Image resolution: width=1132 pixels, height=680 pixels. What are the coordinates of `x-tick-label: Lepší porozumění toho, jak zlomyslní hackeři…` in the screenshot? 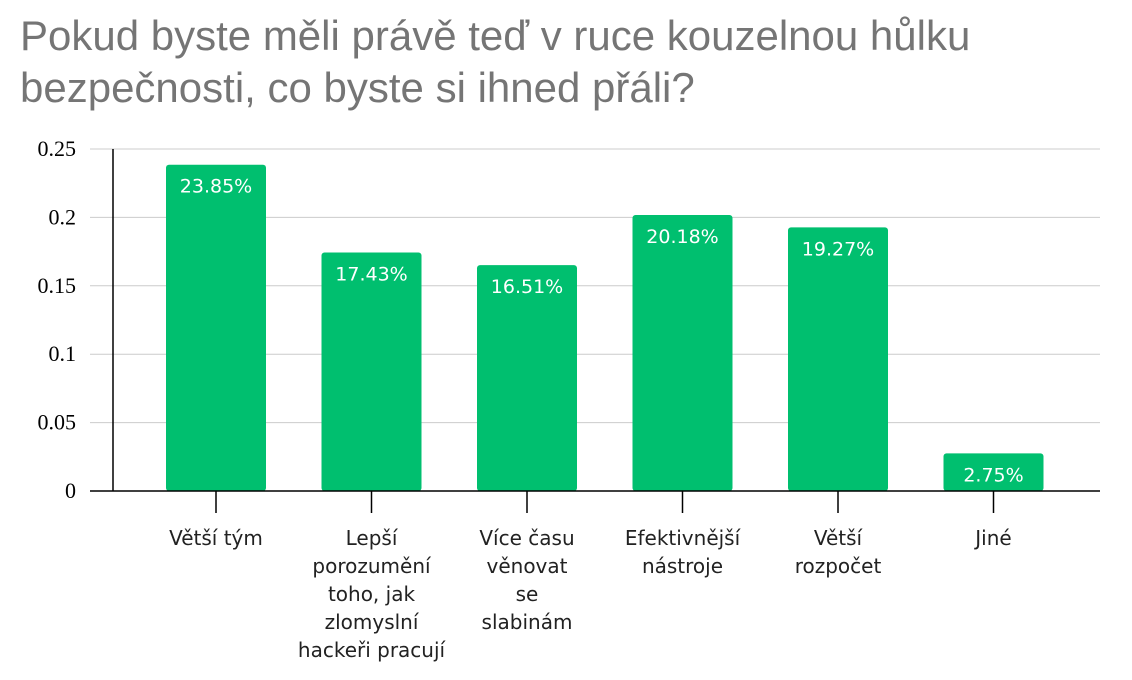 It's located at (372, 594).